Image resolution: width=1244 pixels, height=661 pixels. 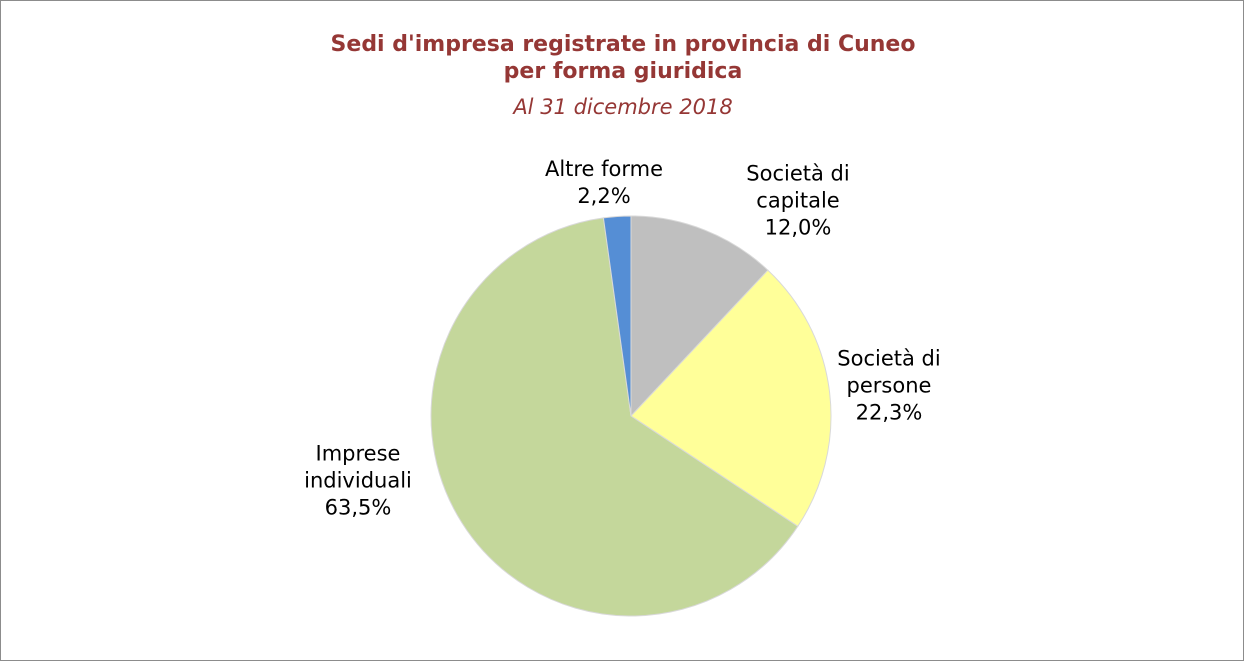 I want to click on chart-subtitle: Al 31 dicembre 2018, so click(x=623, y=107).